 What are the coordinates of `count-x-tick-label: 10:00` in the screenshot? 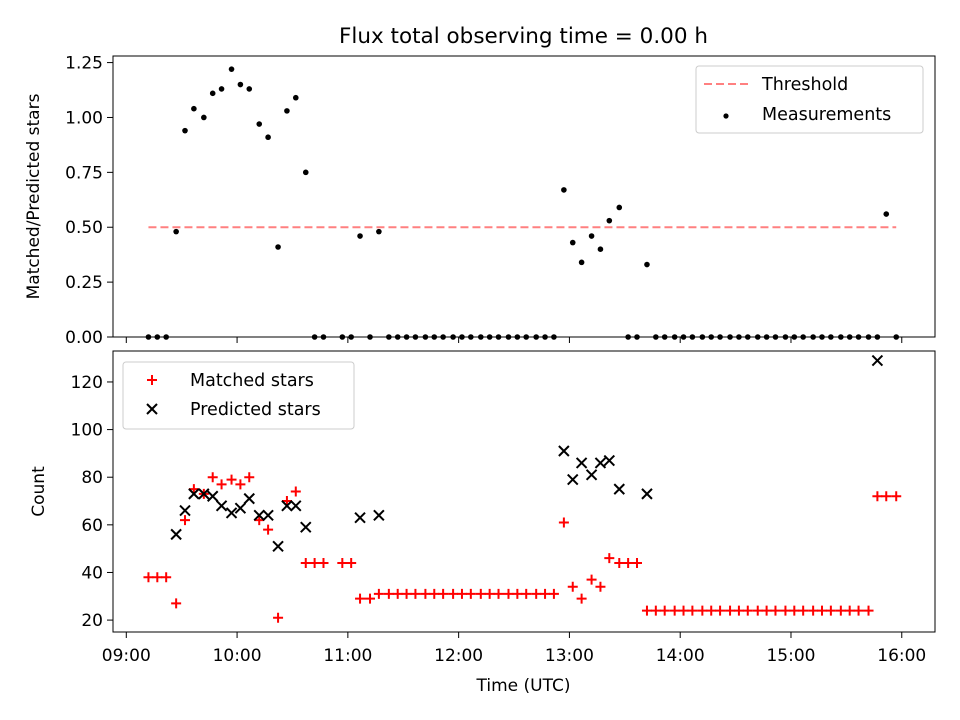 It's located at (237, 656).